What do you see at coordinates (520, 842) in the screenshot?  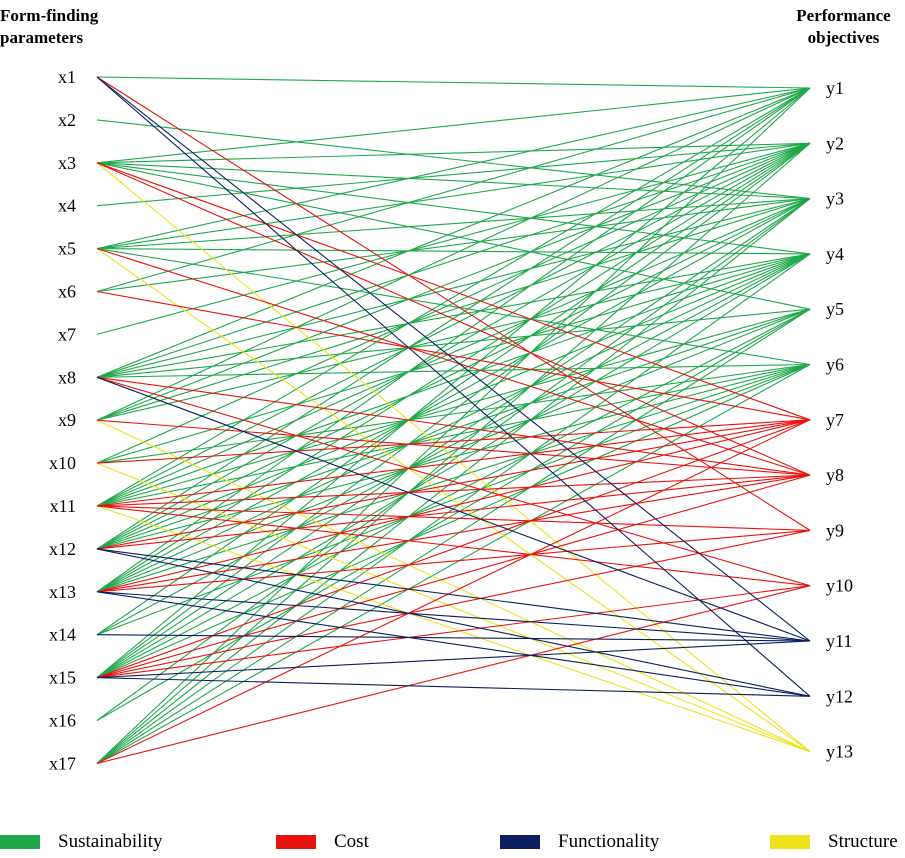 I see `legend-swatch-functionality` at bounding box center [520, 842].